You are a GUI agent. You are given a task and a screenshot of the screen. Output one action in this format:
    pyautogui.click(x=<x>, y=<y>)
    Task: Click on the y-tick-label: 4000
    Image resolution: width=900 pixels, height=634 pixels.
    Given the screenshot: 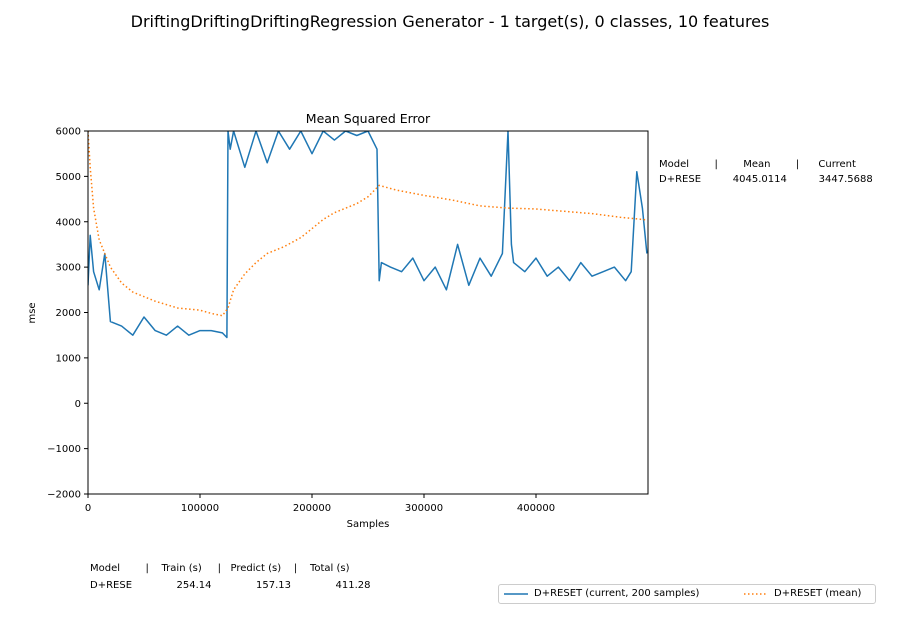 What is the action you would take?
    pyautogui.click(x=68, y=222)
    